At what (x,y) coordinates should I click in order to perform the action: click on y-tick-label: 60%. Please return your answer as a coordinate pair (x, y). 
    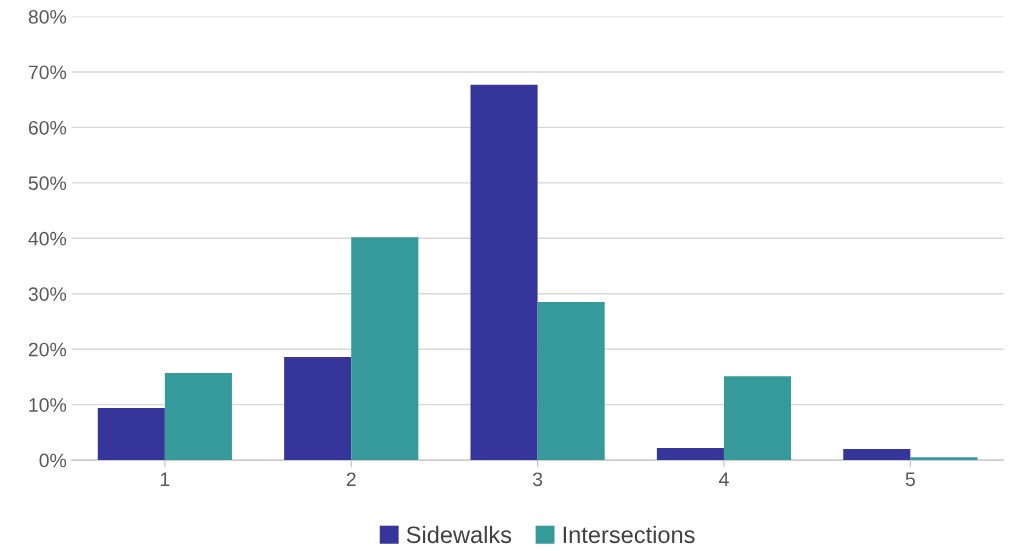
    Looking at the image, I should click on (47, 127).